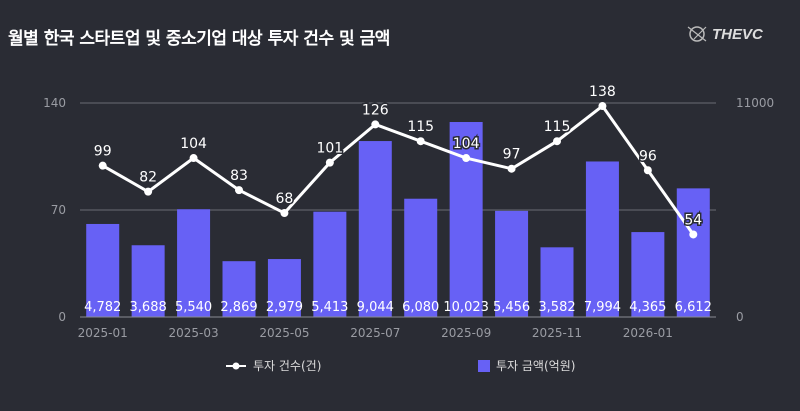 The image size is (800, 411). What do you see at coordinates (466, 307) in the screenshot?
I see `bar-data-label: 10,023` at bounding box center [466, 307].